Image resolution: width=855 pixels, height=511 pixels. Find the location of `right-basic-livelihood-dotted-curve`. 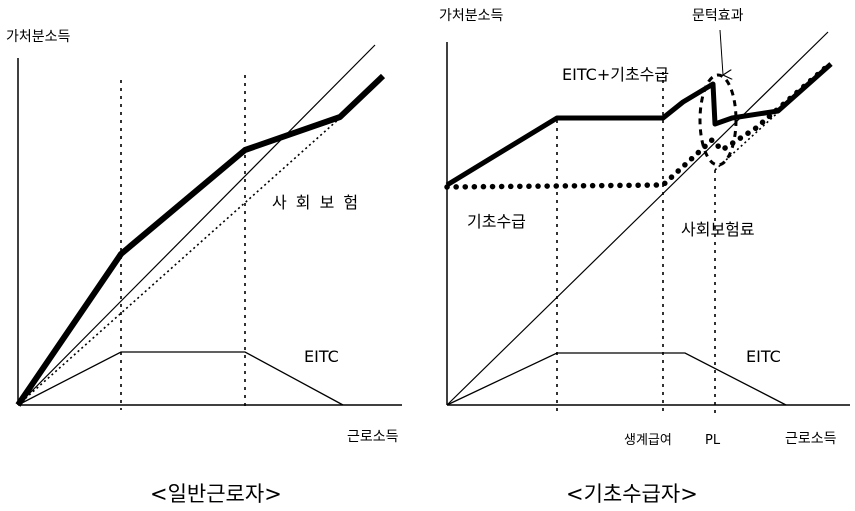

right-basic-livelihood-dotted-curve is located at coordinates (639, 125).